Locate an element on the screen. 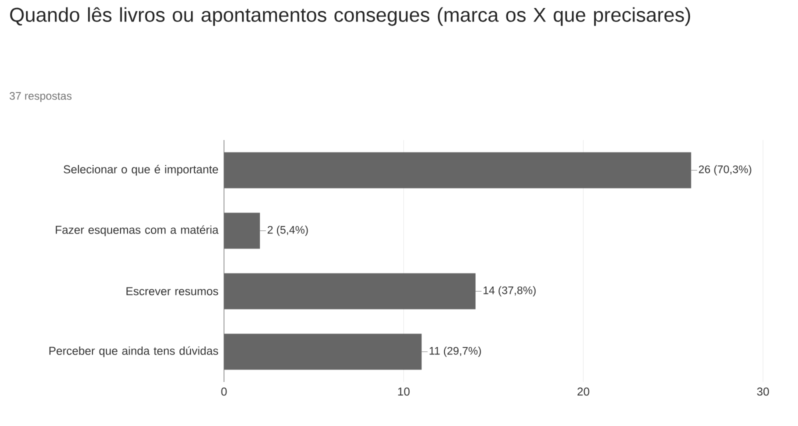 The height and width of the screenshot is (426, 798). data-label: 2 (5,4%) is located at coordinates (288, 231).